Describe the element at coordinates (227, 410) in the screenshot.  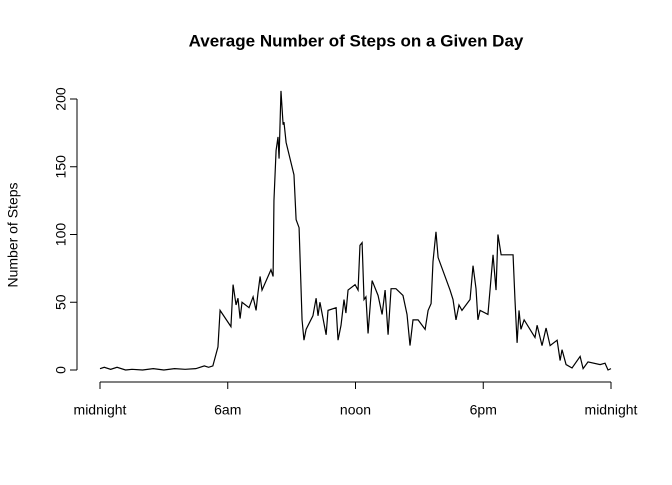
I see `x-tick-label: 6am` at that location.